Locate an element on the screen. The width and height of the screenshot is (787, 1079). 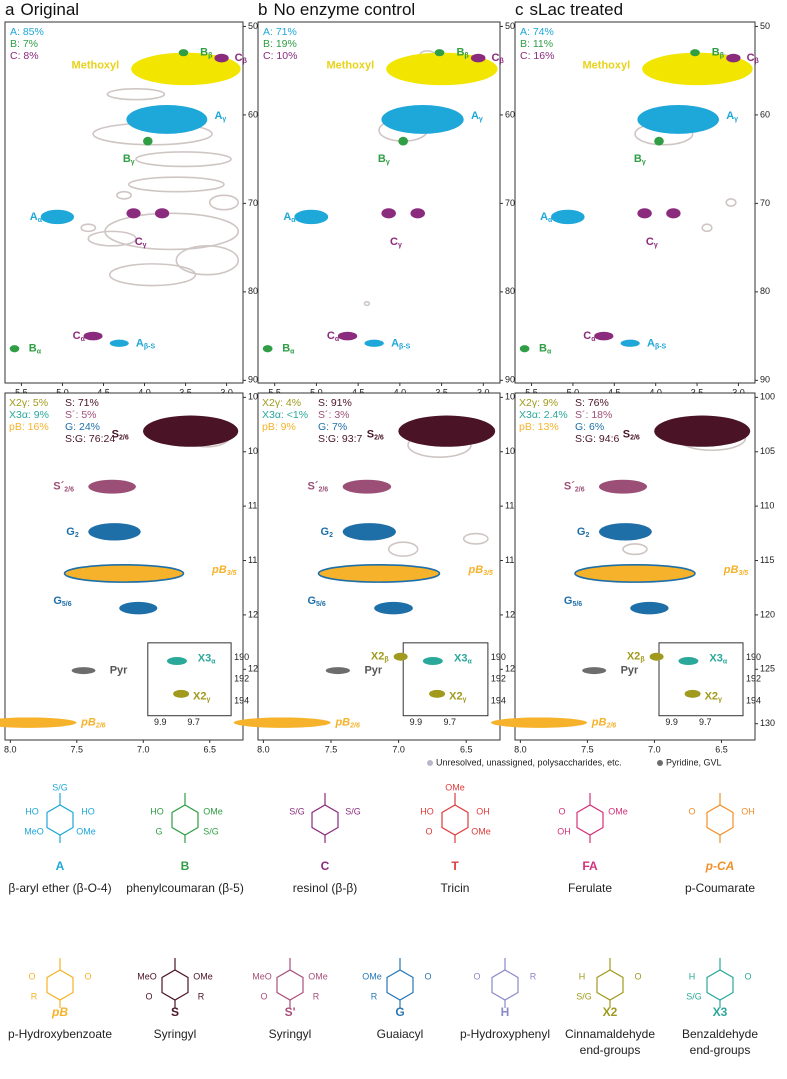
peak-label: Aα is located at coordinates (36, 217).